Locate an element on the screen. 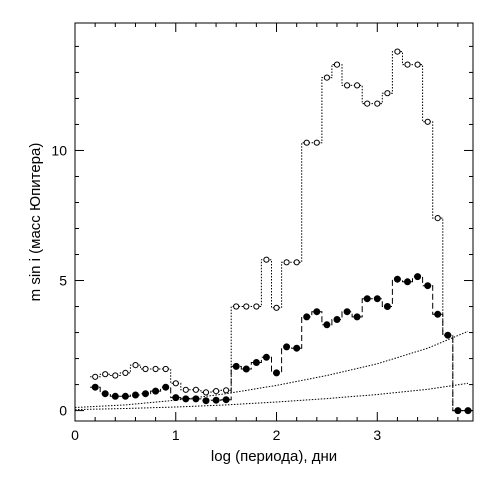 The width and height of the screenshot is (500, 487). y-tick-label: 10 is located at coordinates (59, 150).